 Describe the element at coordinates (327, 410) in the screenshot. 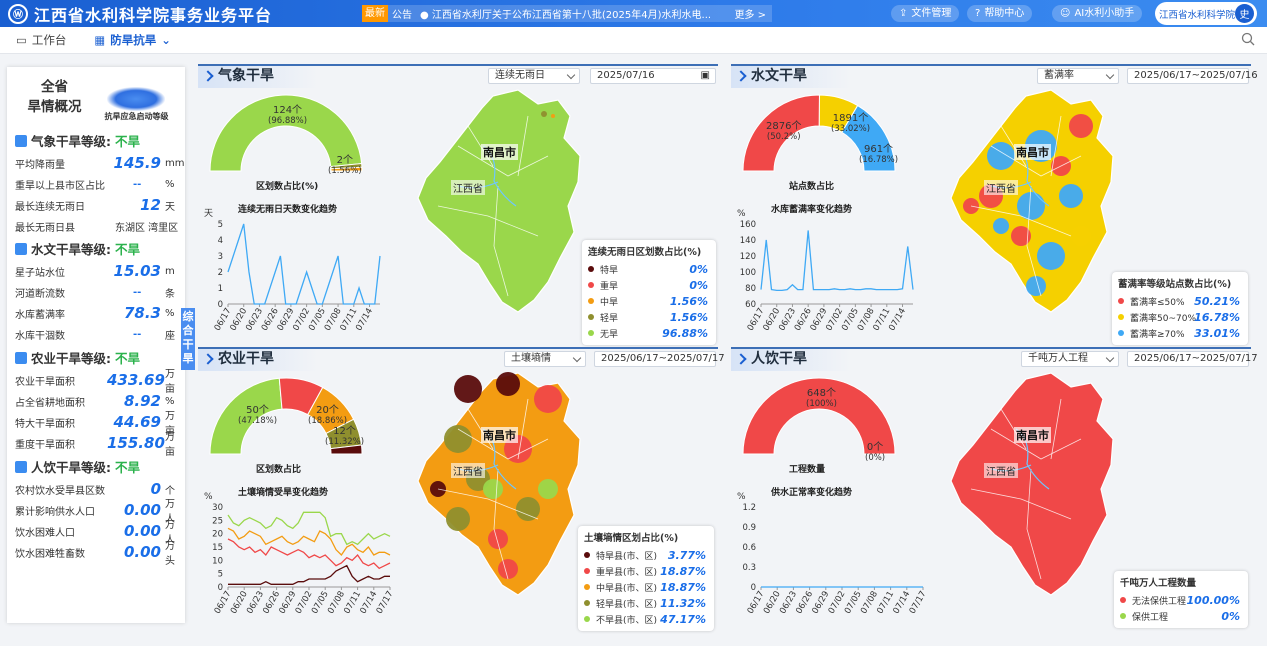

I see `gauge-count: 20个` at that location.